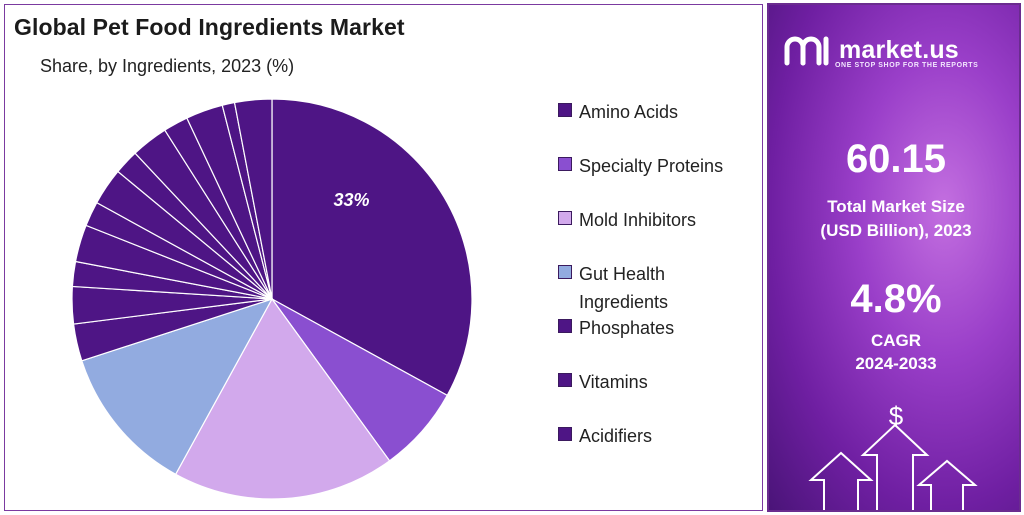 This screenshot has width=1024, height=515. I want to click on market-size-label-line1: Total Market Size, so click(896, 206).